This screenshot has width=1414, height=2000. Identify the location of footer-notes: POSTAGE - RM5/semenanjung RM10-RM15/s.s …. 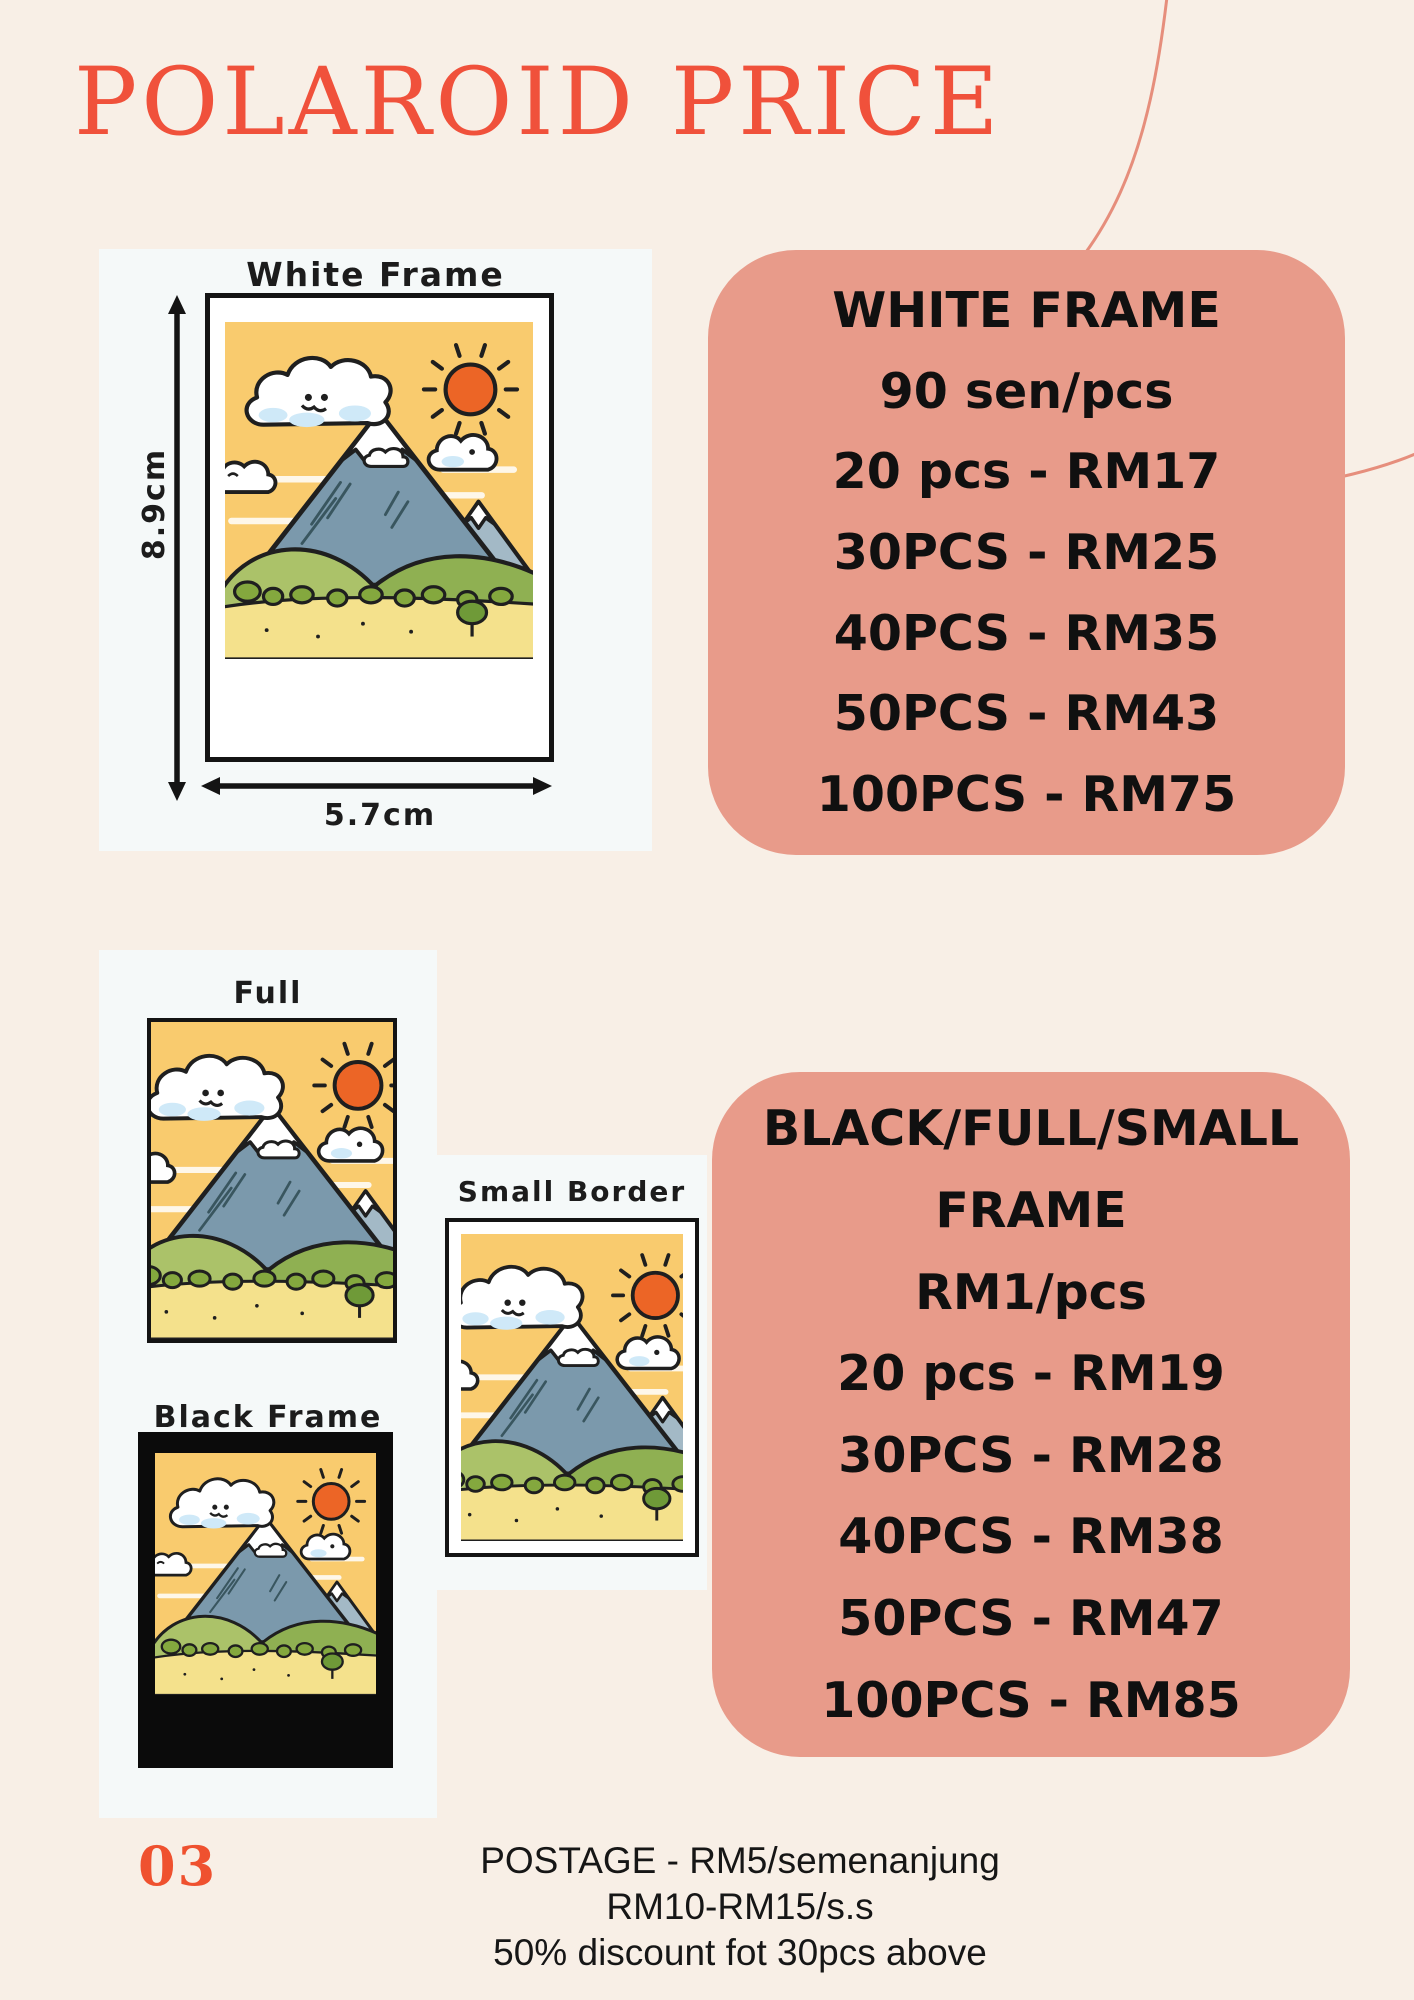
(740, 1907).